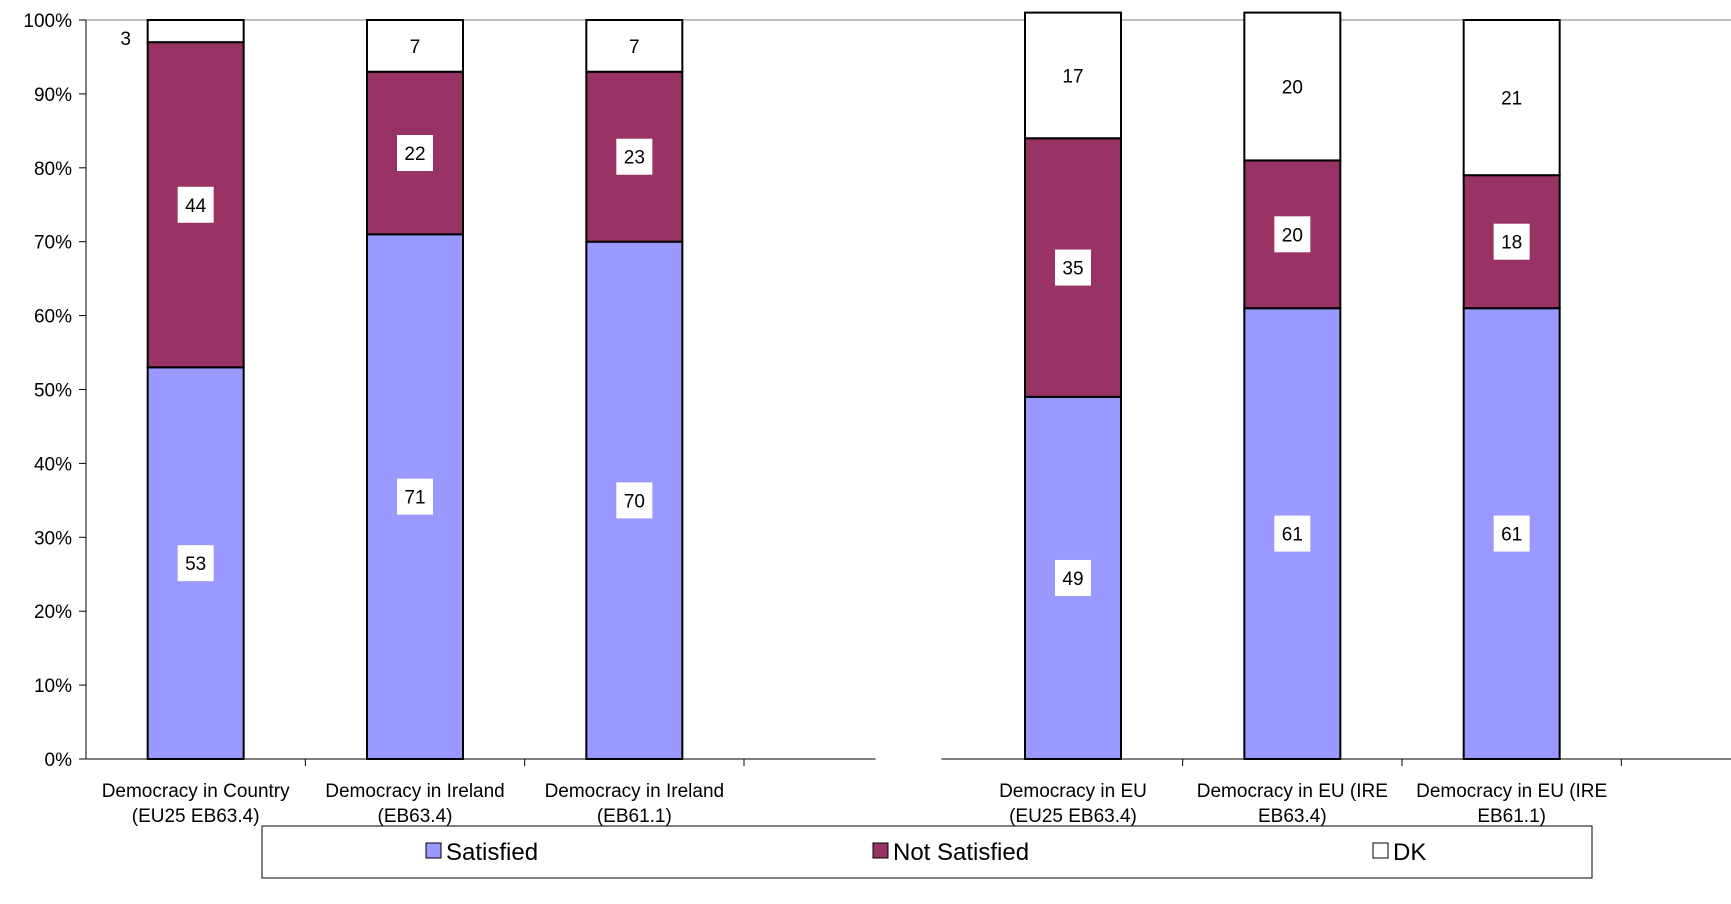 The height and width of the screenshot is (904, 1731). What do you see at coordinates (961, 852) in the screenshot?
I see `legend-label-not-satisfied: Not Satisfied` at bounding box center [961, 852].